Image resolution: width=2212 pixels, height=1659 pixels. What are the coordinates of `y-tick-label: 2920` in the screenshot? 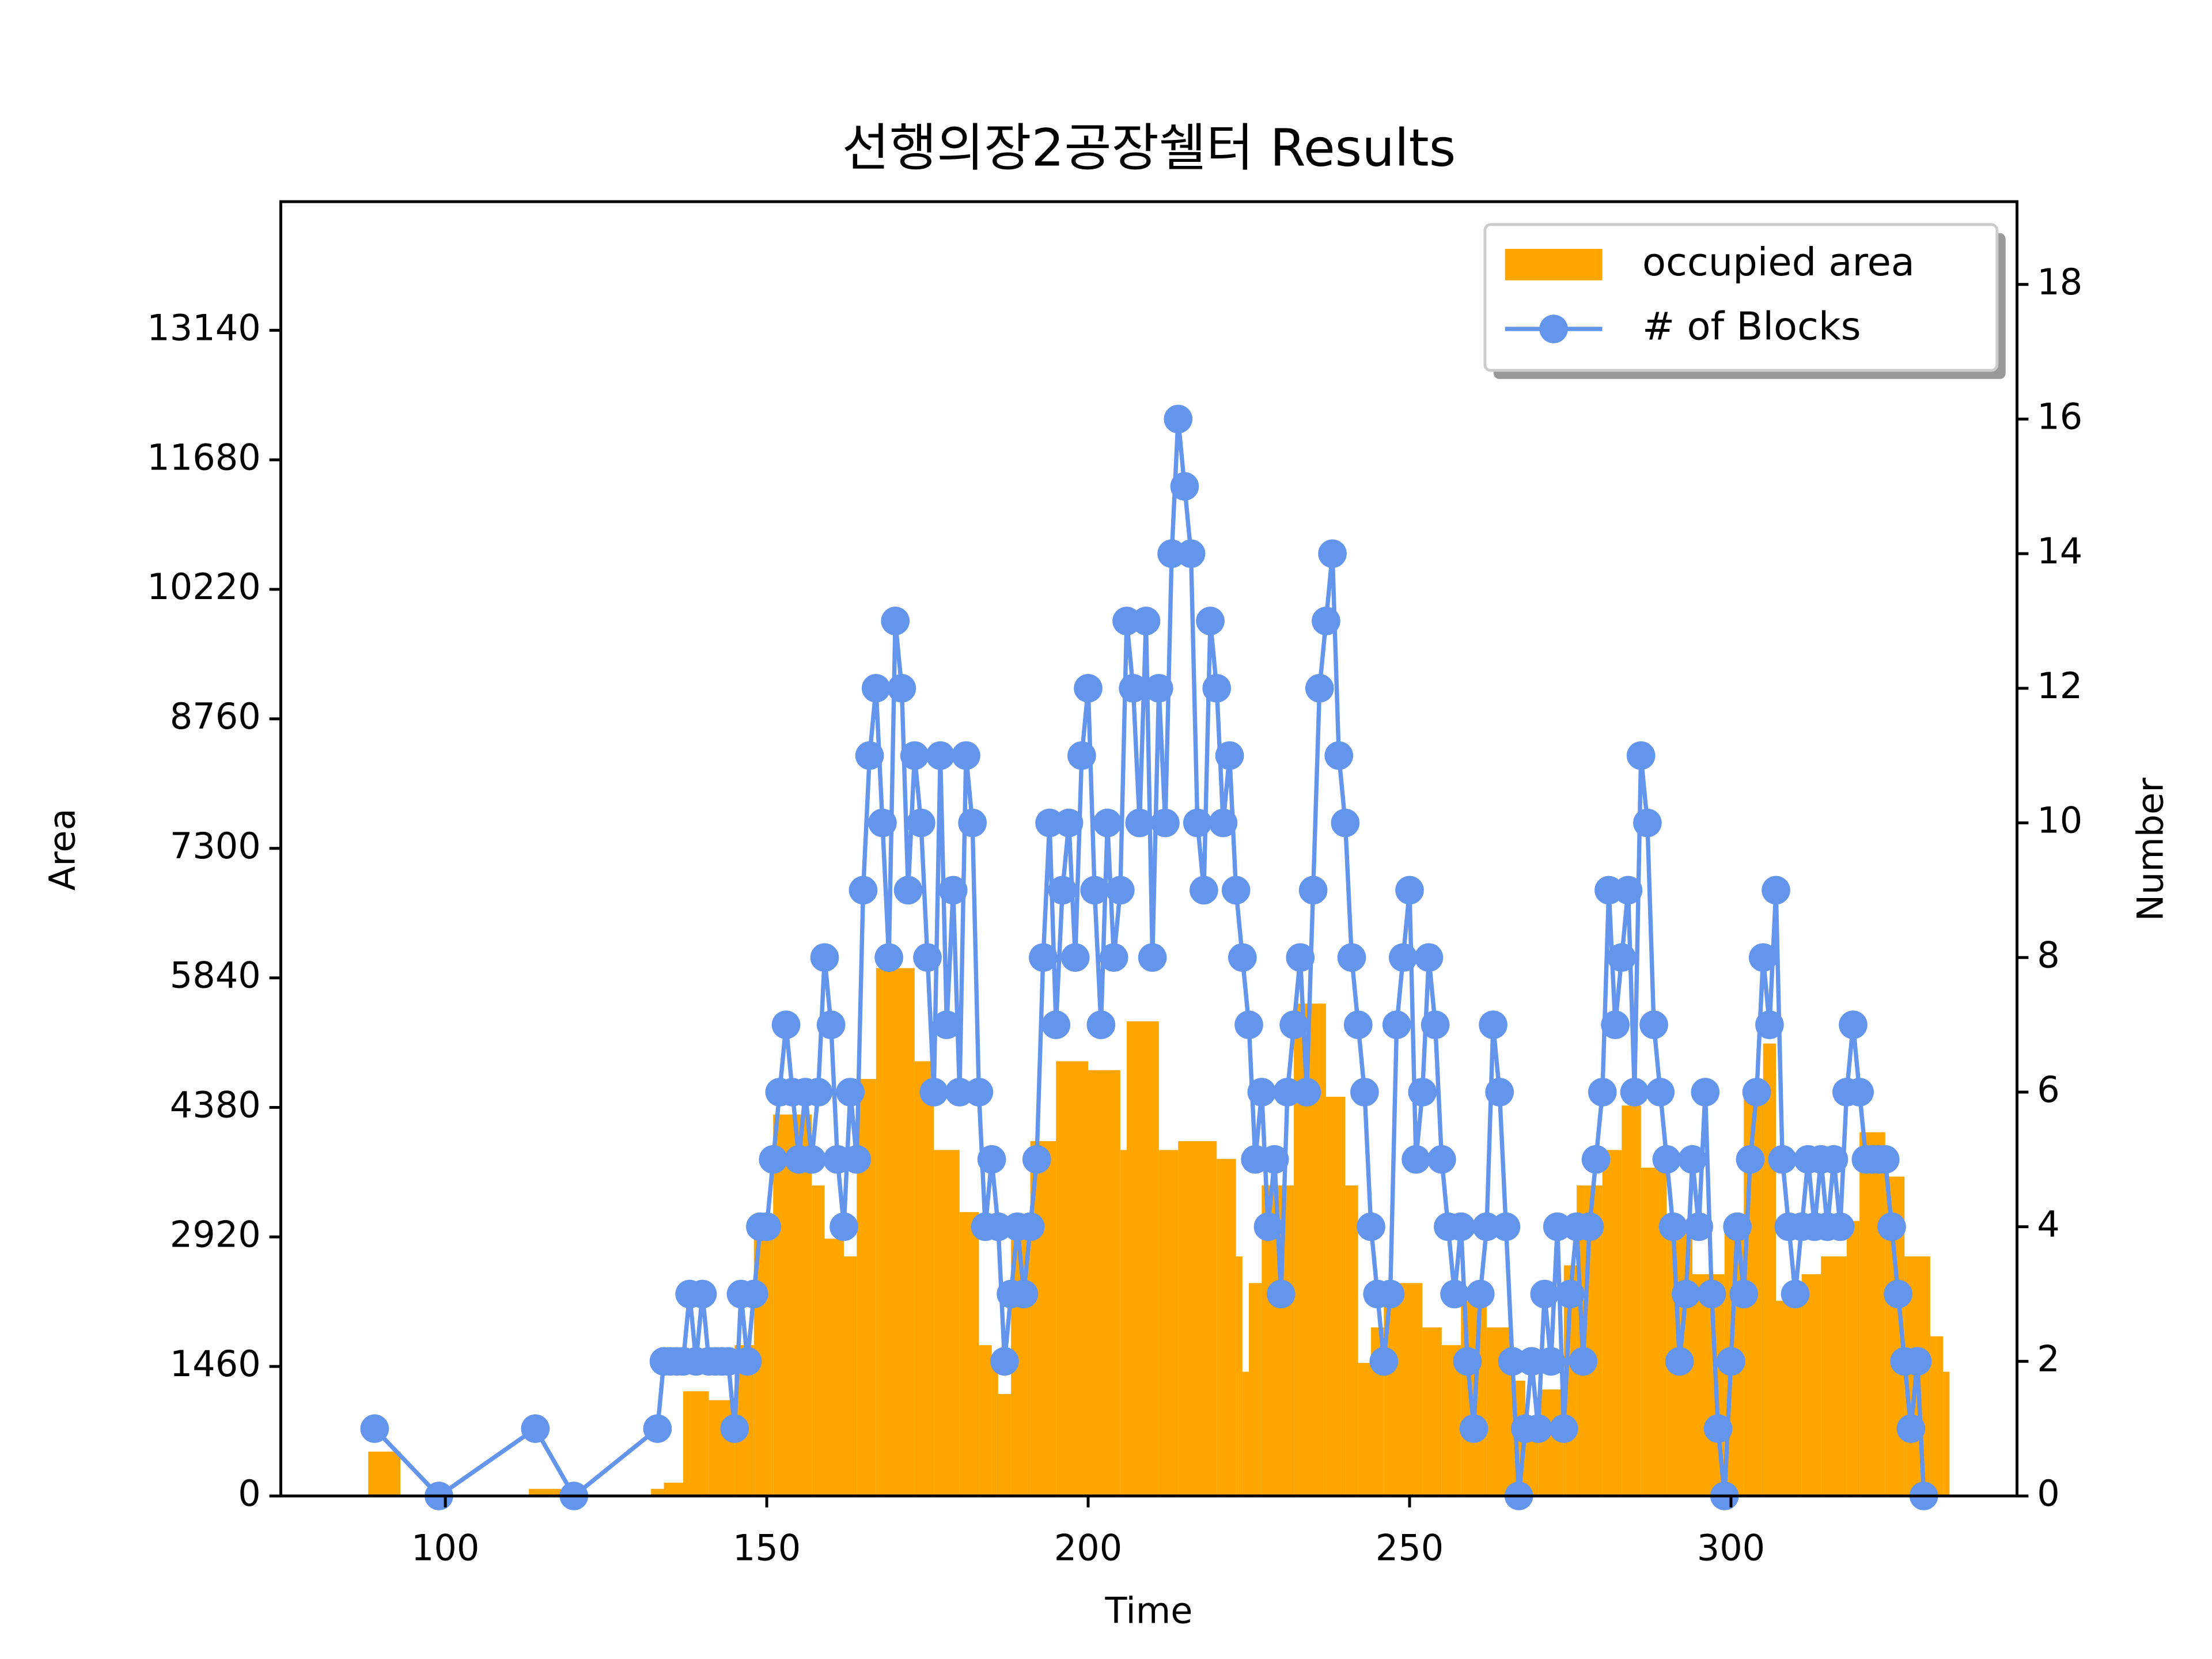 It's located at (215, 1234).